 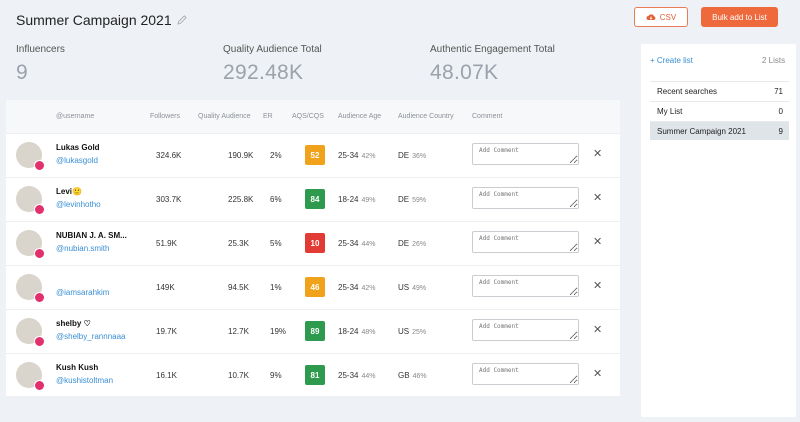 What do you see at coordinates (464, 72) in the screenshot?
I see `stat-value: 48.07K` at bounding box center [464, 72].